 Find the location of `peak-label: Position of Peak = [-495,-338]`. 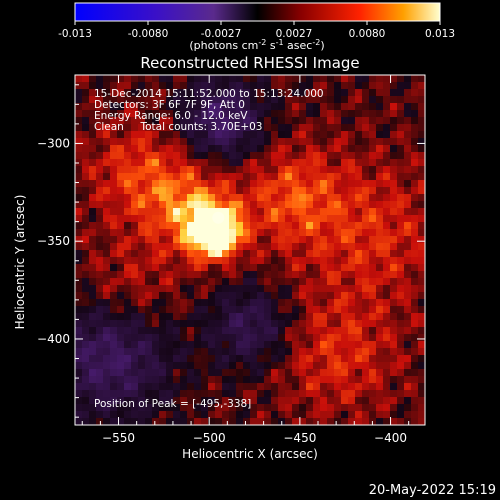

peak-label: Position of Peak = [-495,-338] is located at coordinates (172, 404).